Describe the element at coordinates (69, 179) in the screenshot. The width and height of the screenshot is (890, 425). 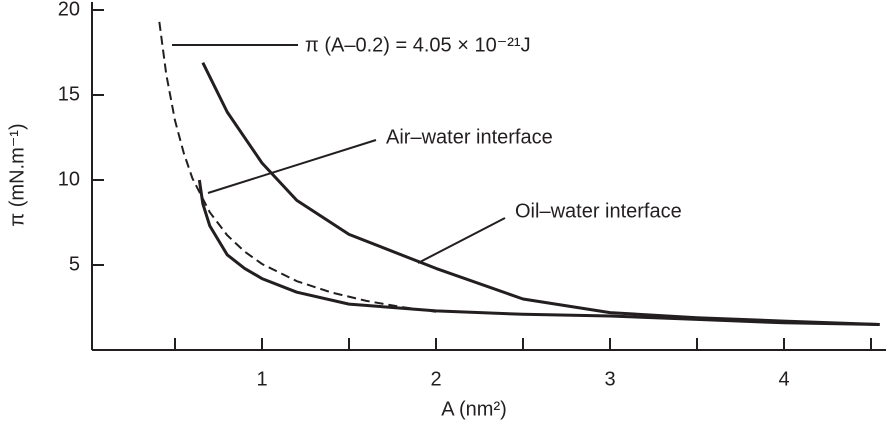
I see `y-tick-label: 10` at that location.